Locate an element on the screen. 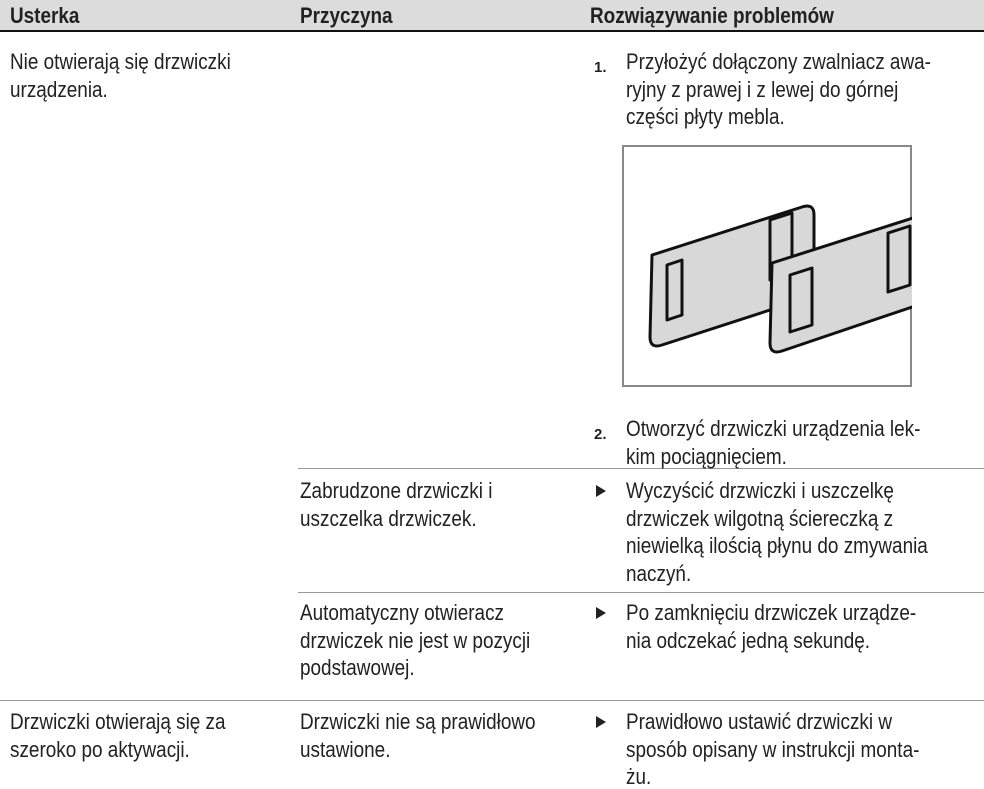 This screenshot has width=984, height=789. fault-text: Nie otwierają się drzwiczki is located at coordinates (120, 61).